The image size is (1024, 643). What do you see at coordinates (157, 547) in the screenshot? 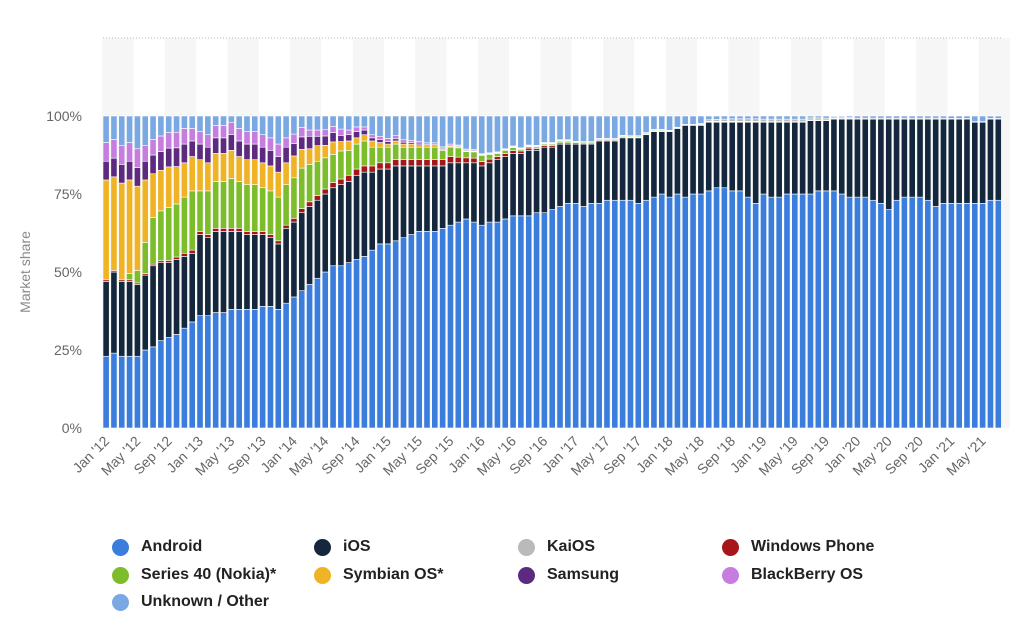
I see `legend-item: Android` at bounding box center [157, 547].